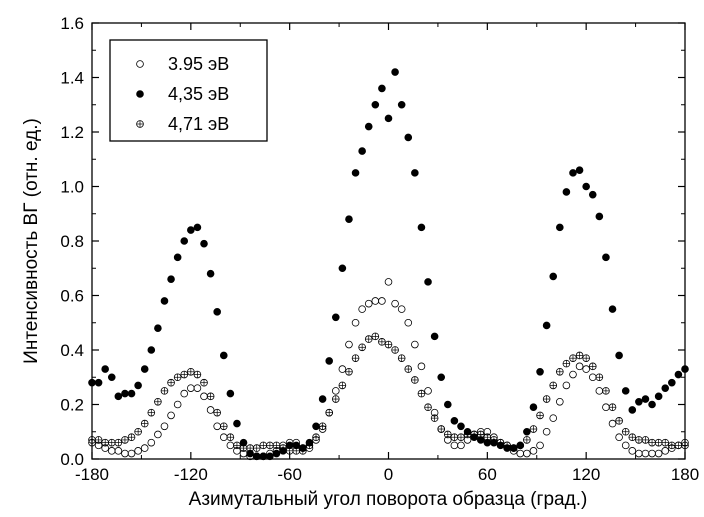  I want to click on legend-label-1: 4,35 эВ, so click(198, 94).